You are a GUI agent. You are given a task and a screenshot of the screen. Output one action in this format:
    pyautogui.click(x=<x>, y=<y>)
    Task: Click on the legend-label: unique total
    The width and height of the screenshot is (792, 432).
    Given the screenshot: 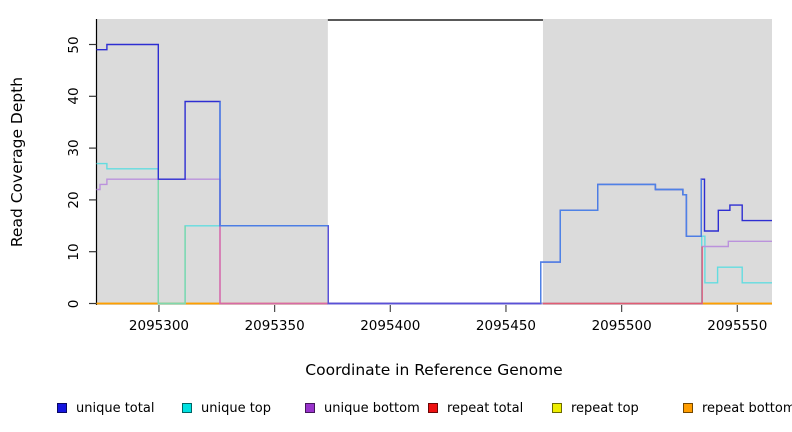 What is the action you would take?
    pyautogui.click(x=115, y=408)
    